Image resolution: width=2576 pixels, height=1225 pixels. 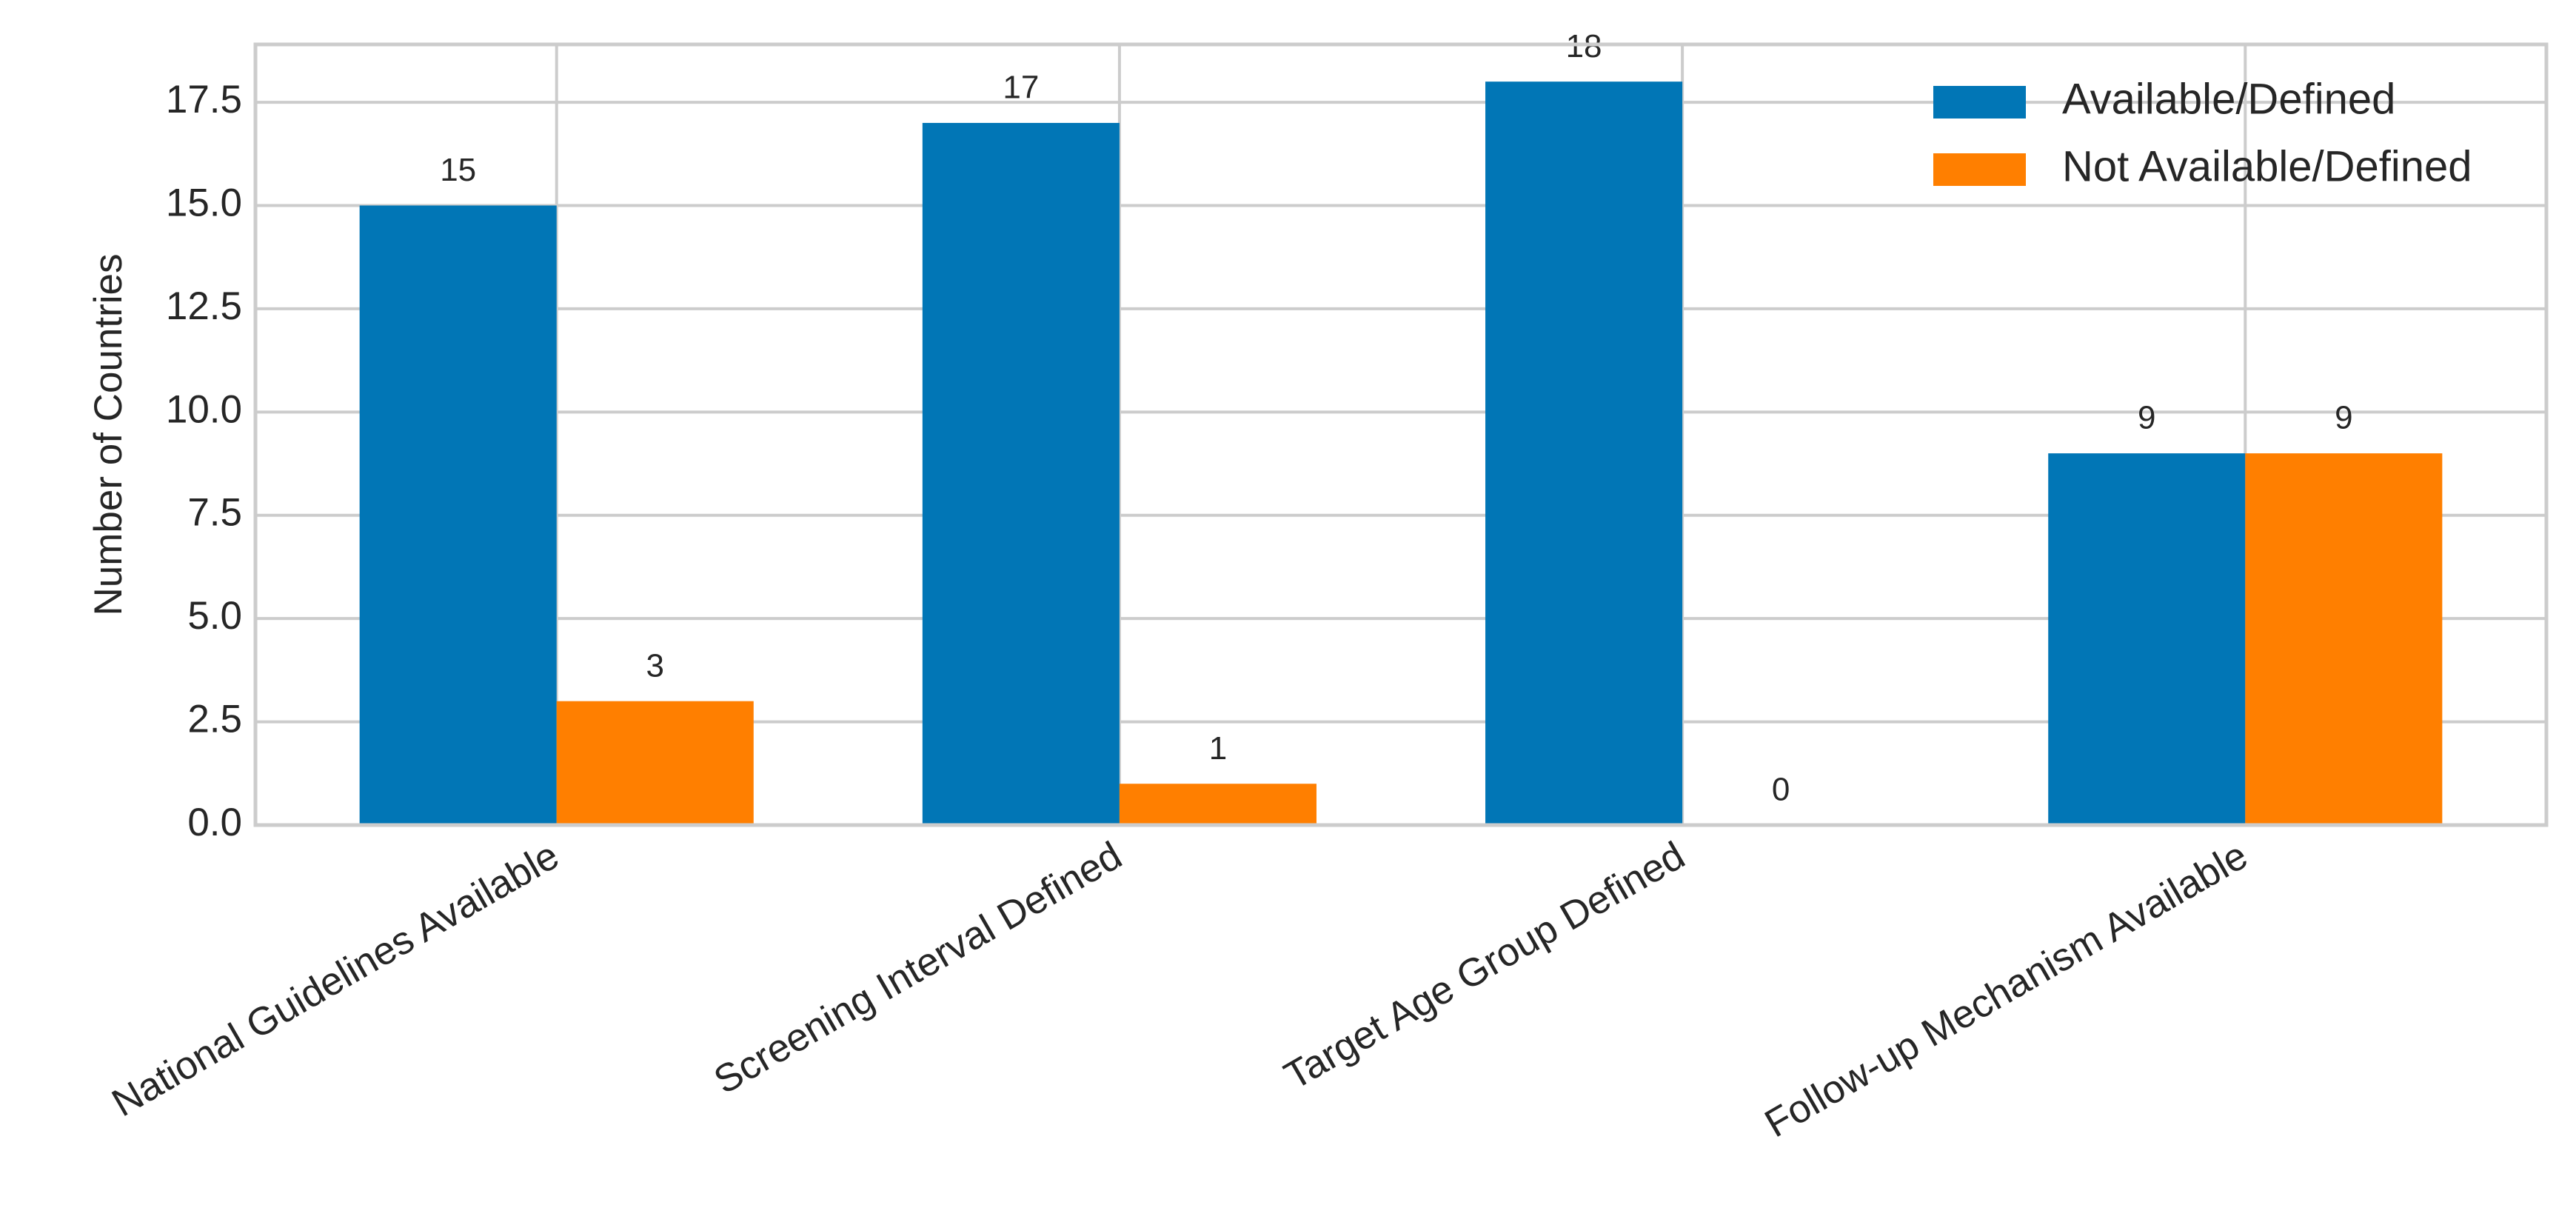 I want to click on y-axis-label: Number of Countries, so click(x=108, y=435).